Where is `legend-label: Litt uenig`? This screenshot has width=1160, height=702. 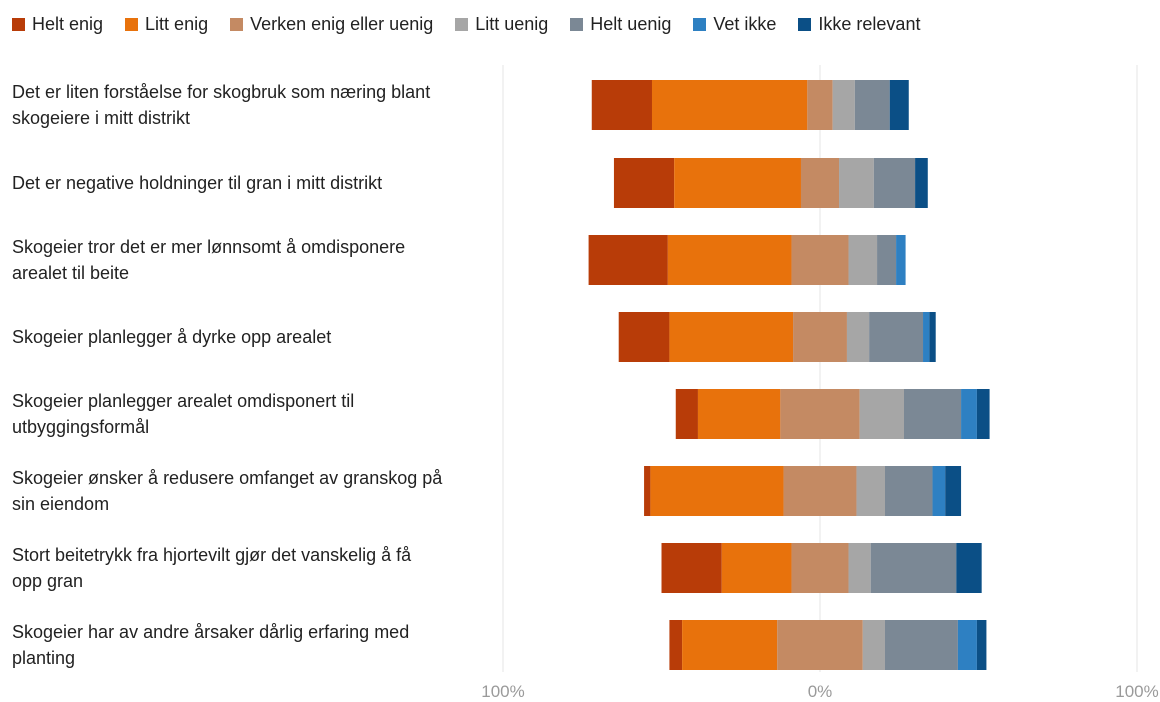
legend-label: Litt uenig is located at coordinates (512, 23).